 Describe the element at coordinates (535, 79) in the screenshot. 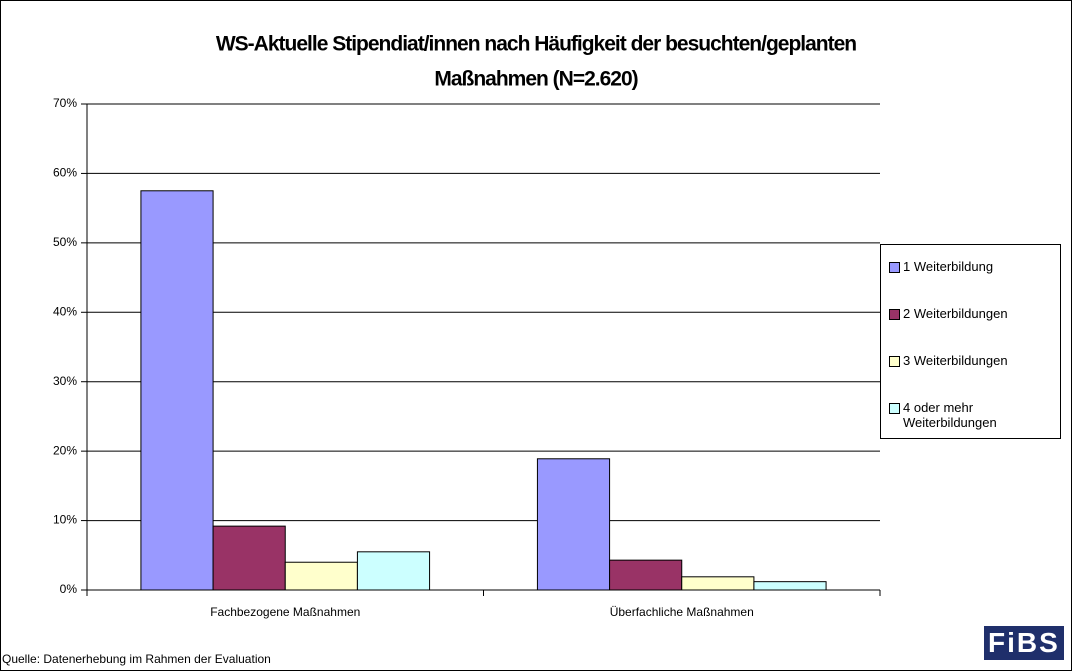

I see `chart-title: Maßnahmen (N=2.620)` at that location.